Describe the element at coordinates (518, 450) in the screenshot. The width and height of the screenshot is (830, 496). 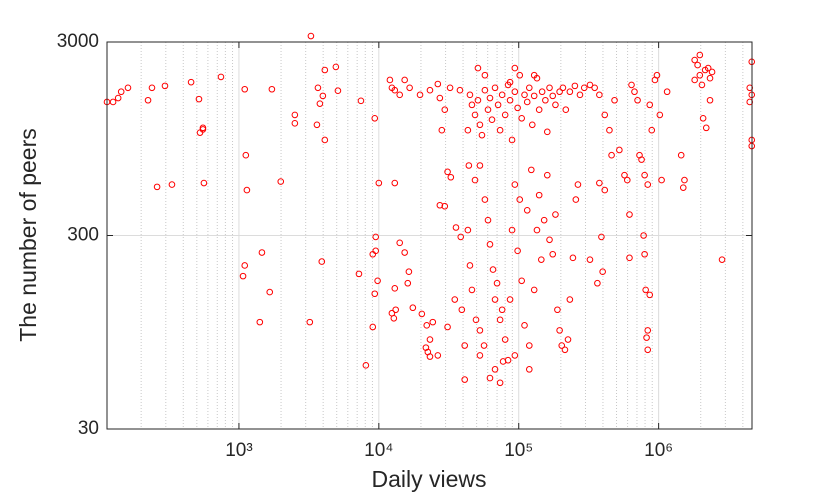
I see `x-tick-label: 10⁵` at that location.